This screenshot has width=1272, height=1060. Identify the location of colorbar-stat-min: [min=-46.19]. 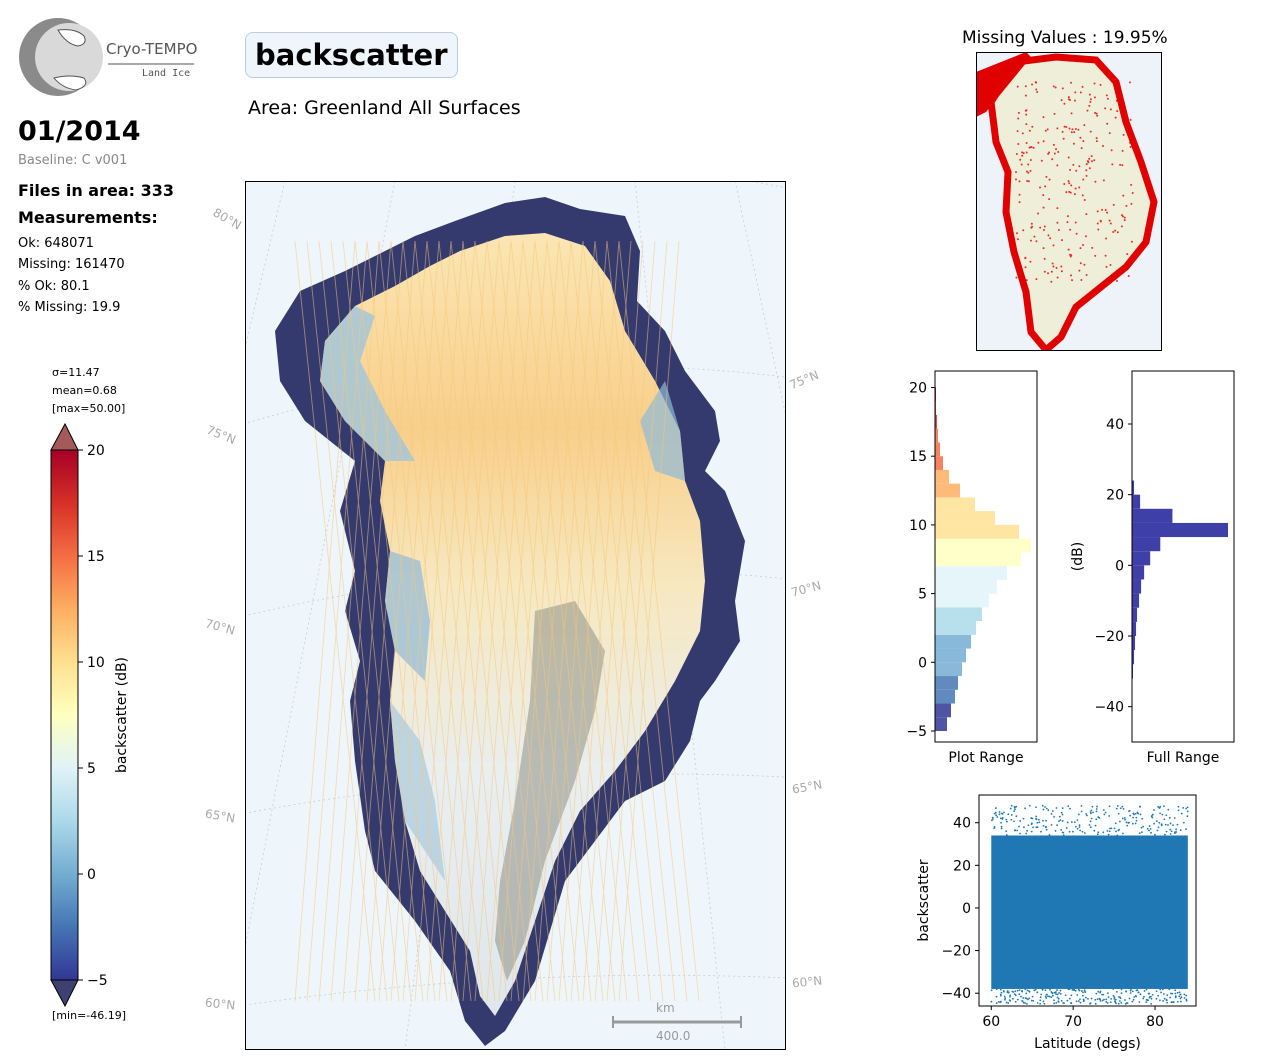
(89, 1015).